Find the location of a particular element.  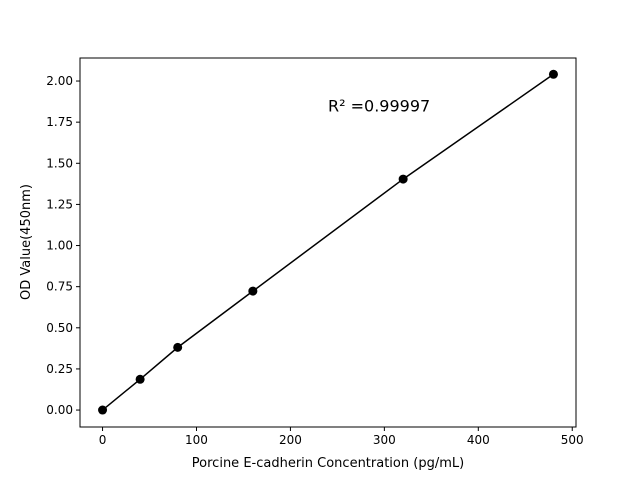

y-tick-label: 1.00 is located at coordinates (59, 246).